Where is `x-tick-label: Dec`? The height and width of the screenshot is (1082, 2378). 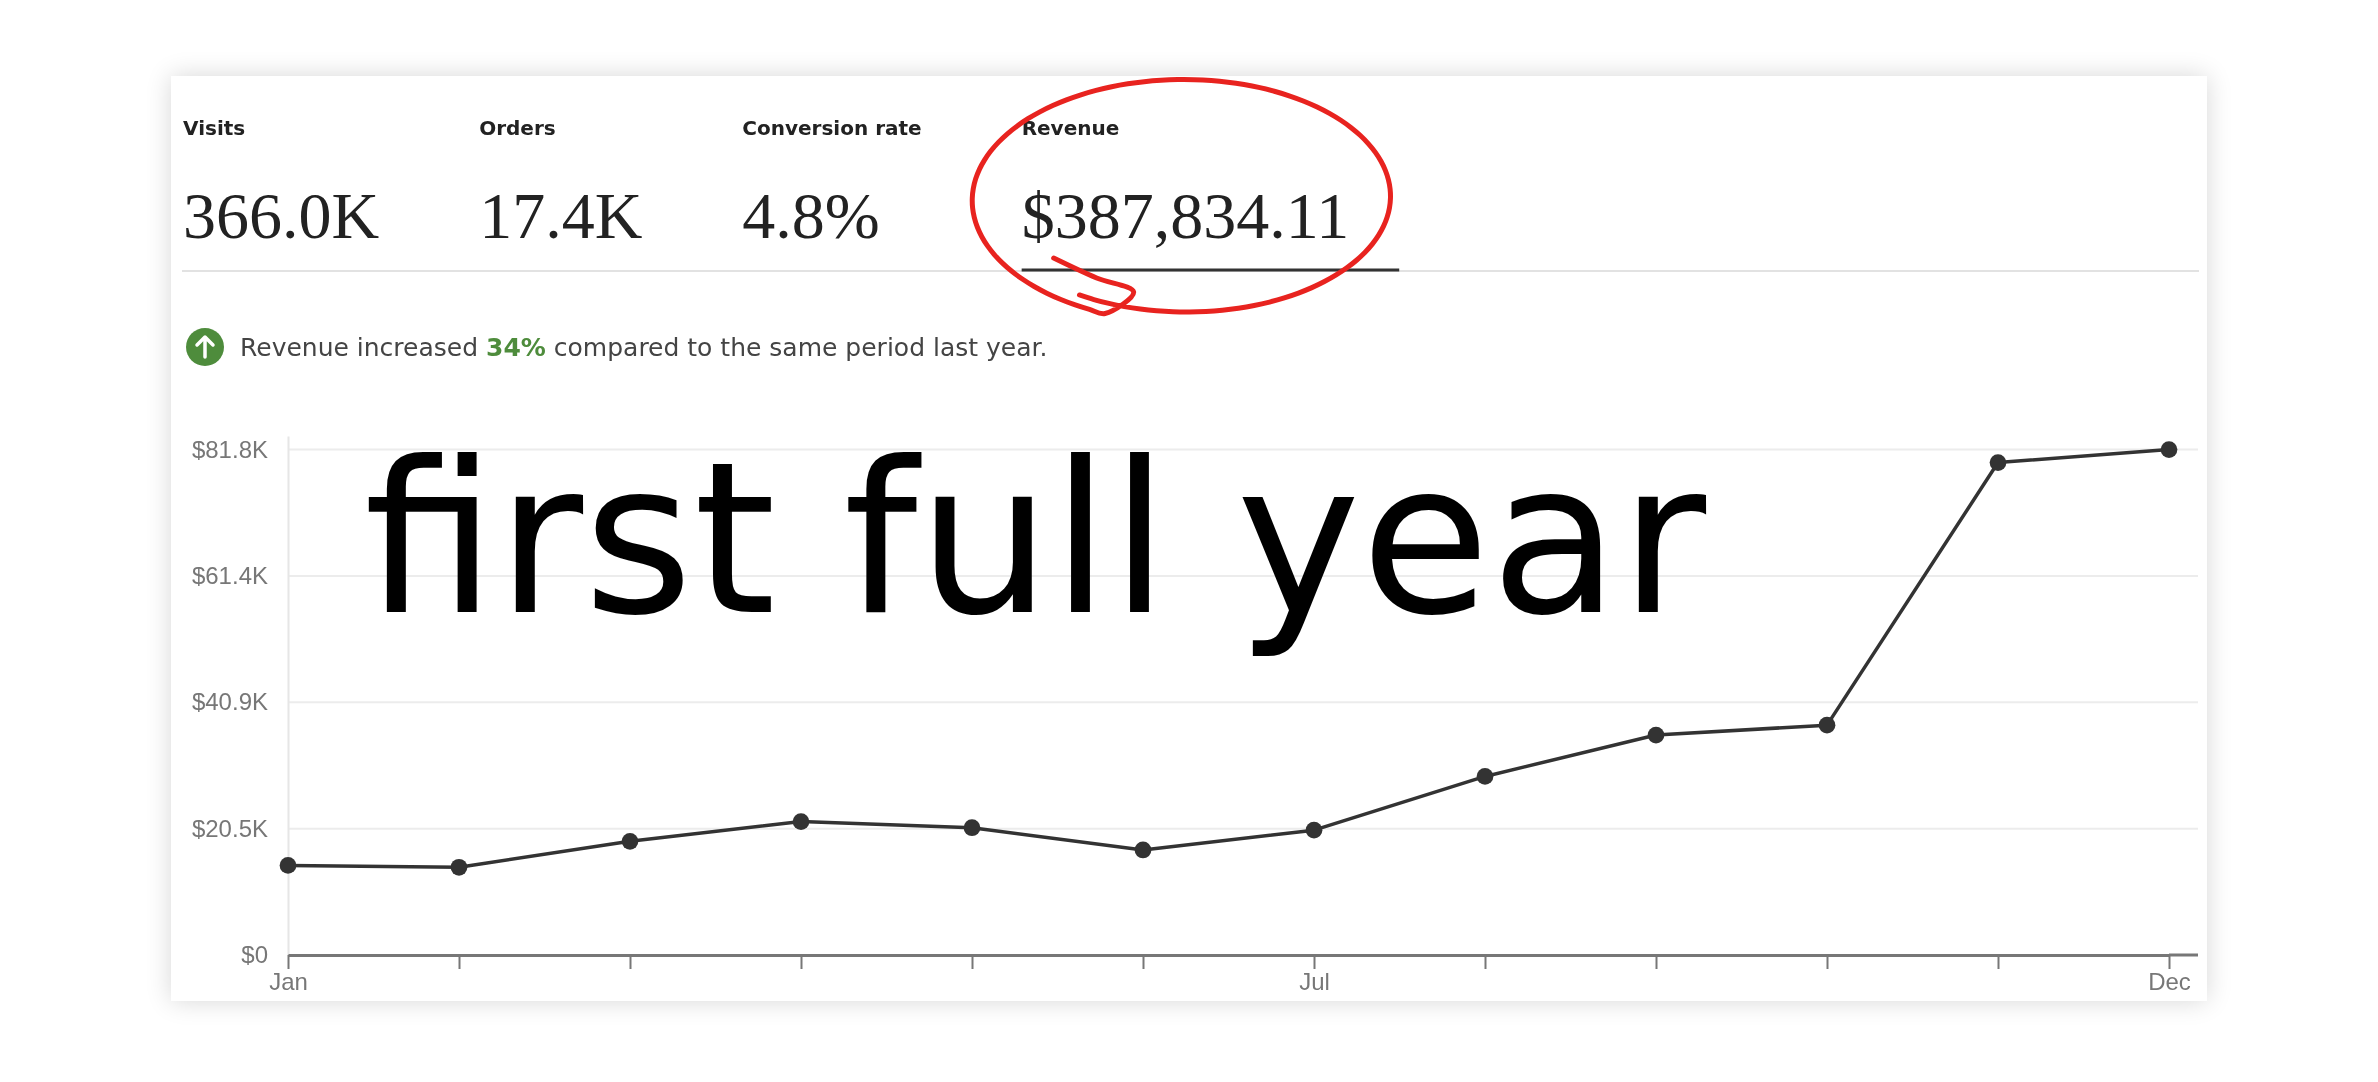
x-tick-label: Dec is located at coordinates (2169, 982).